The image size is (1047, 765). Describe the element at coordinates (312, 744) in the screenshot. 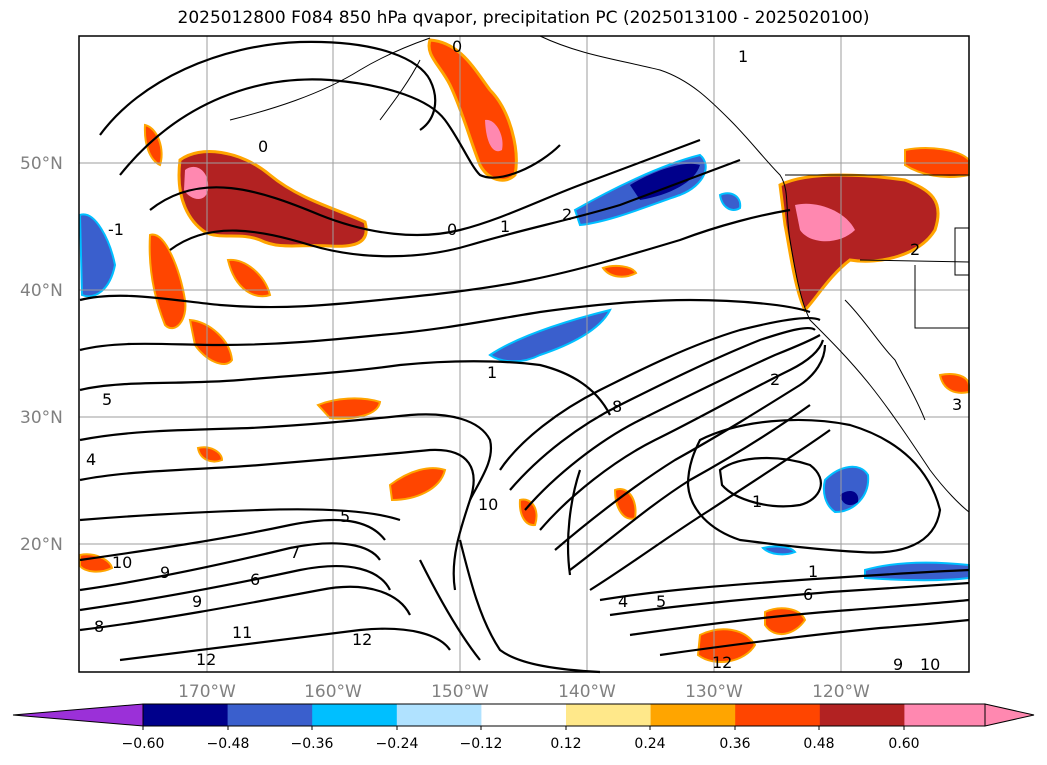

I see `colorbar-tick-label: −0.36` at that location.